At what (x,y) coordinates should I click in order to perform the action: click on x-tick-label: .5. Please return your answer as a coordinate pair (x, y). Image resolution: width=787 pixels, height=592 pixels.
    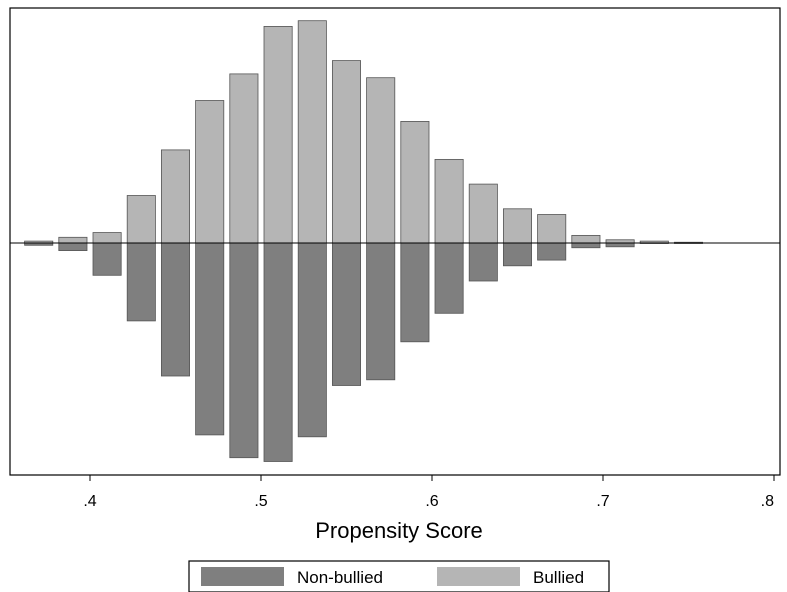
    Looking at the image, I should click on (260, 501).